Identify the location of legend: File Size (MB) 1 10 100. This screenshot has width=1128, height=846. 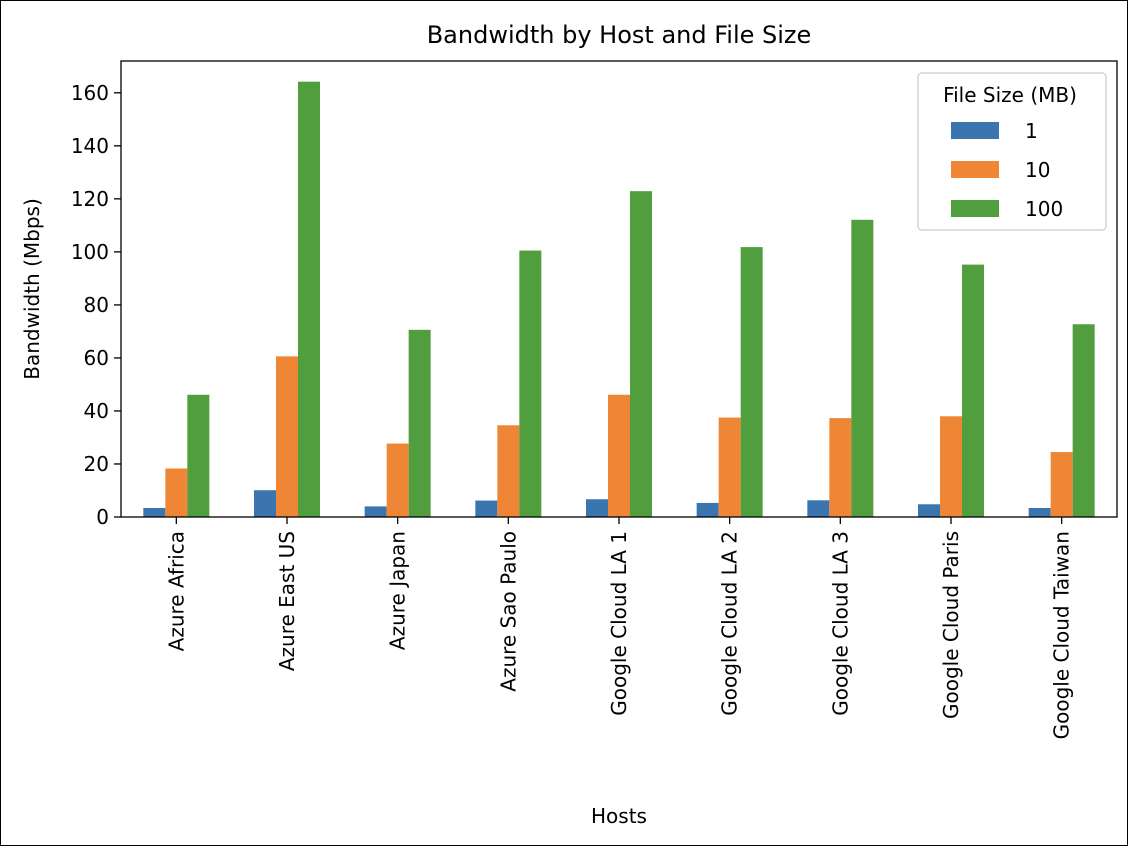
(1012, 151).